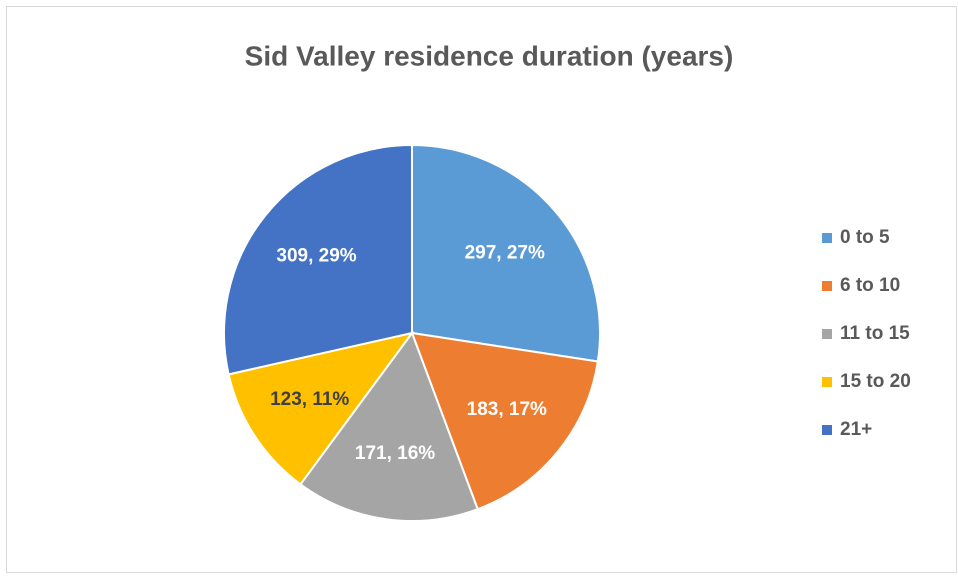 The width and height of the screenshot is (958, 579). What do you see at coordinates (489, 55) in the screenshot?
I see `chart-title: Sid Valley residence duration (years)` at bounding box center [489, 55].